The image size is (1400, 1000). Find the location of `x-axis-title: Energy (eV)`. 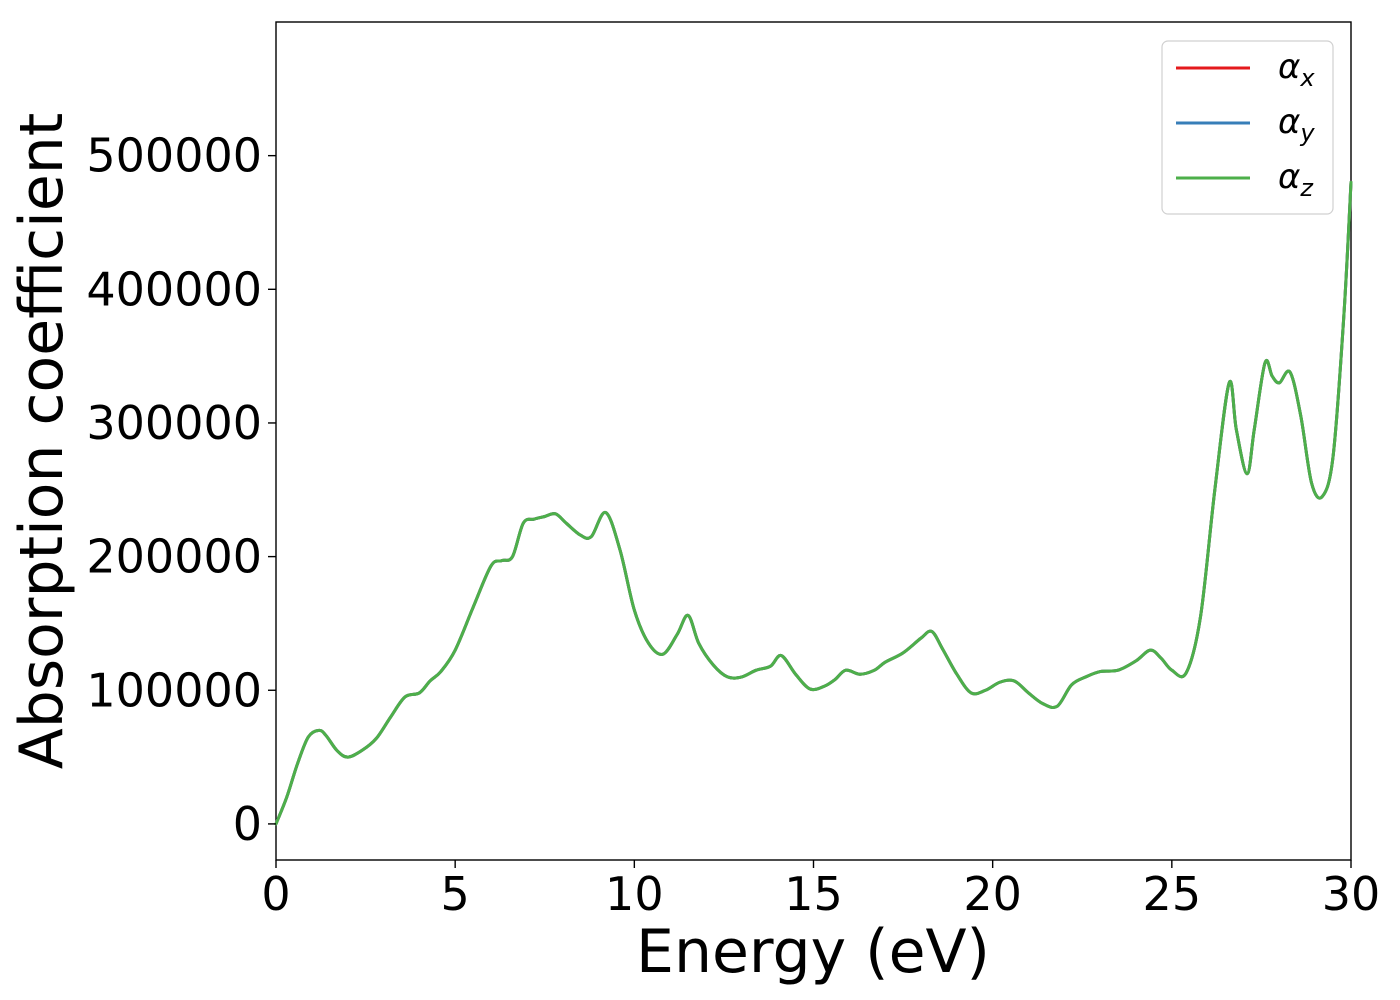

x-axis-title: Energy (eV) is located at coordinates (813, 952).